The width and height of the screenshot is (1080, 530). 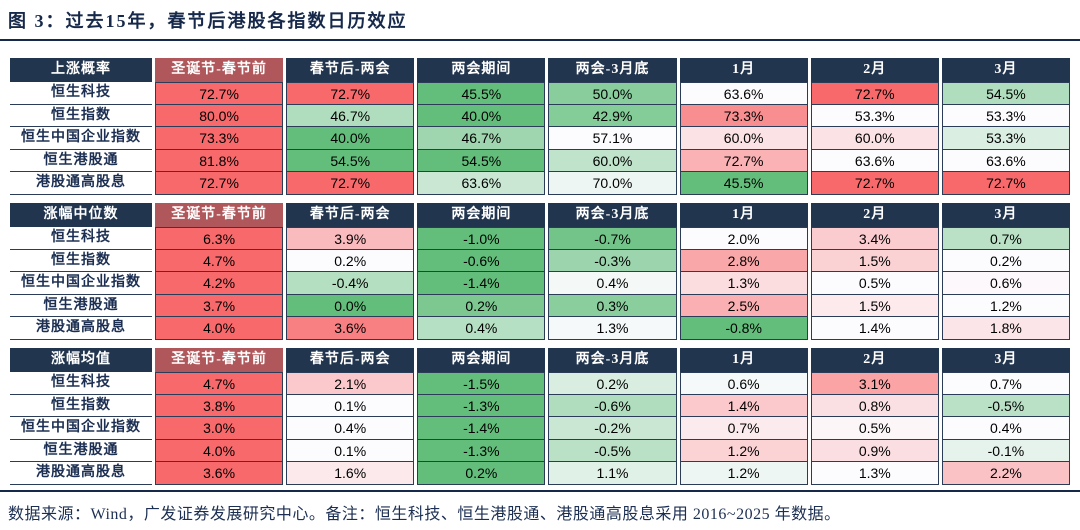 I want to click on value-cell: -0.5%, so click(x=612, y=451).